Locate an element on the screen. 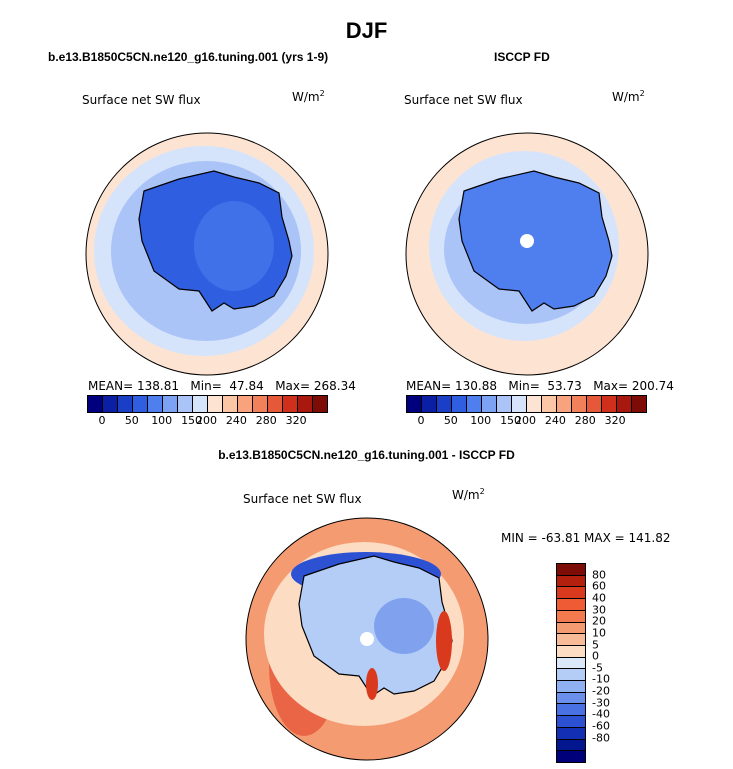  colorbar-tick-label: -30 is located at coordinates (601, 703).